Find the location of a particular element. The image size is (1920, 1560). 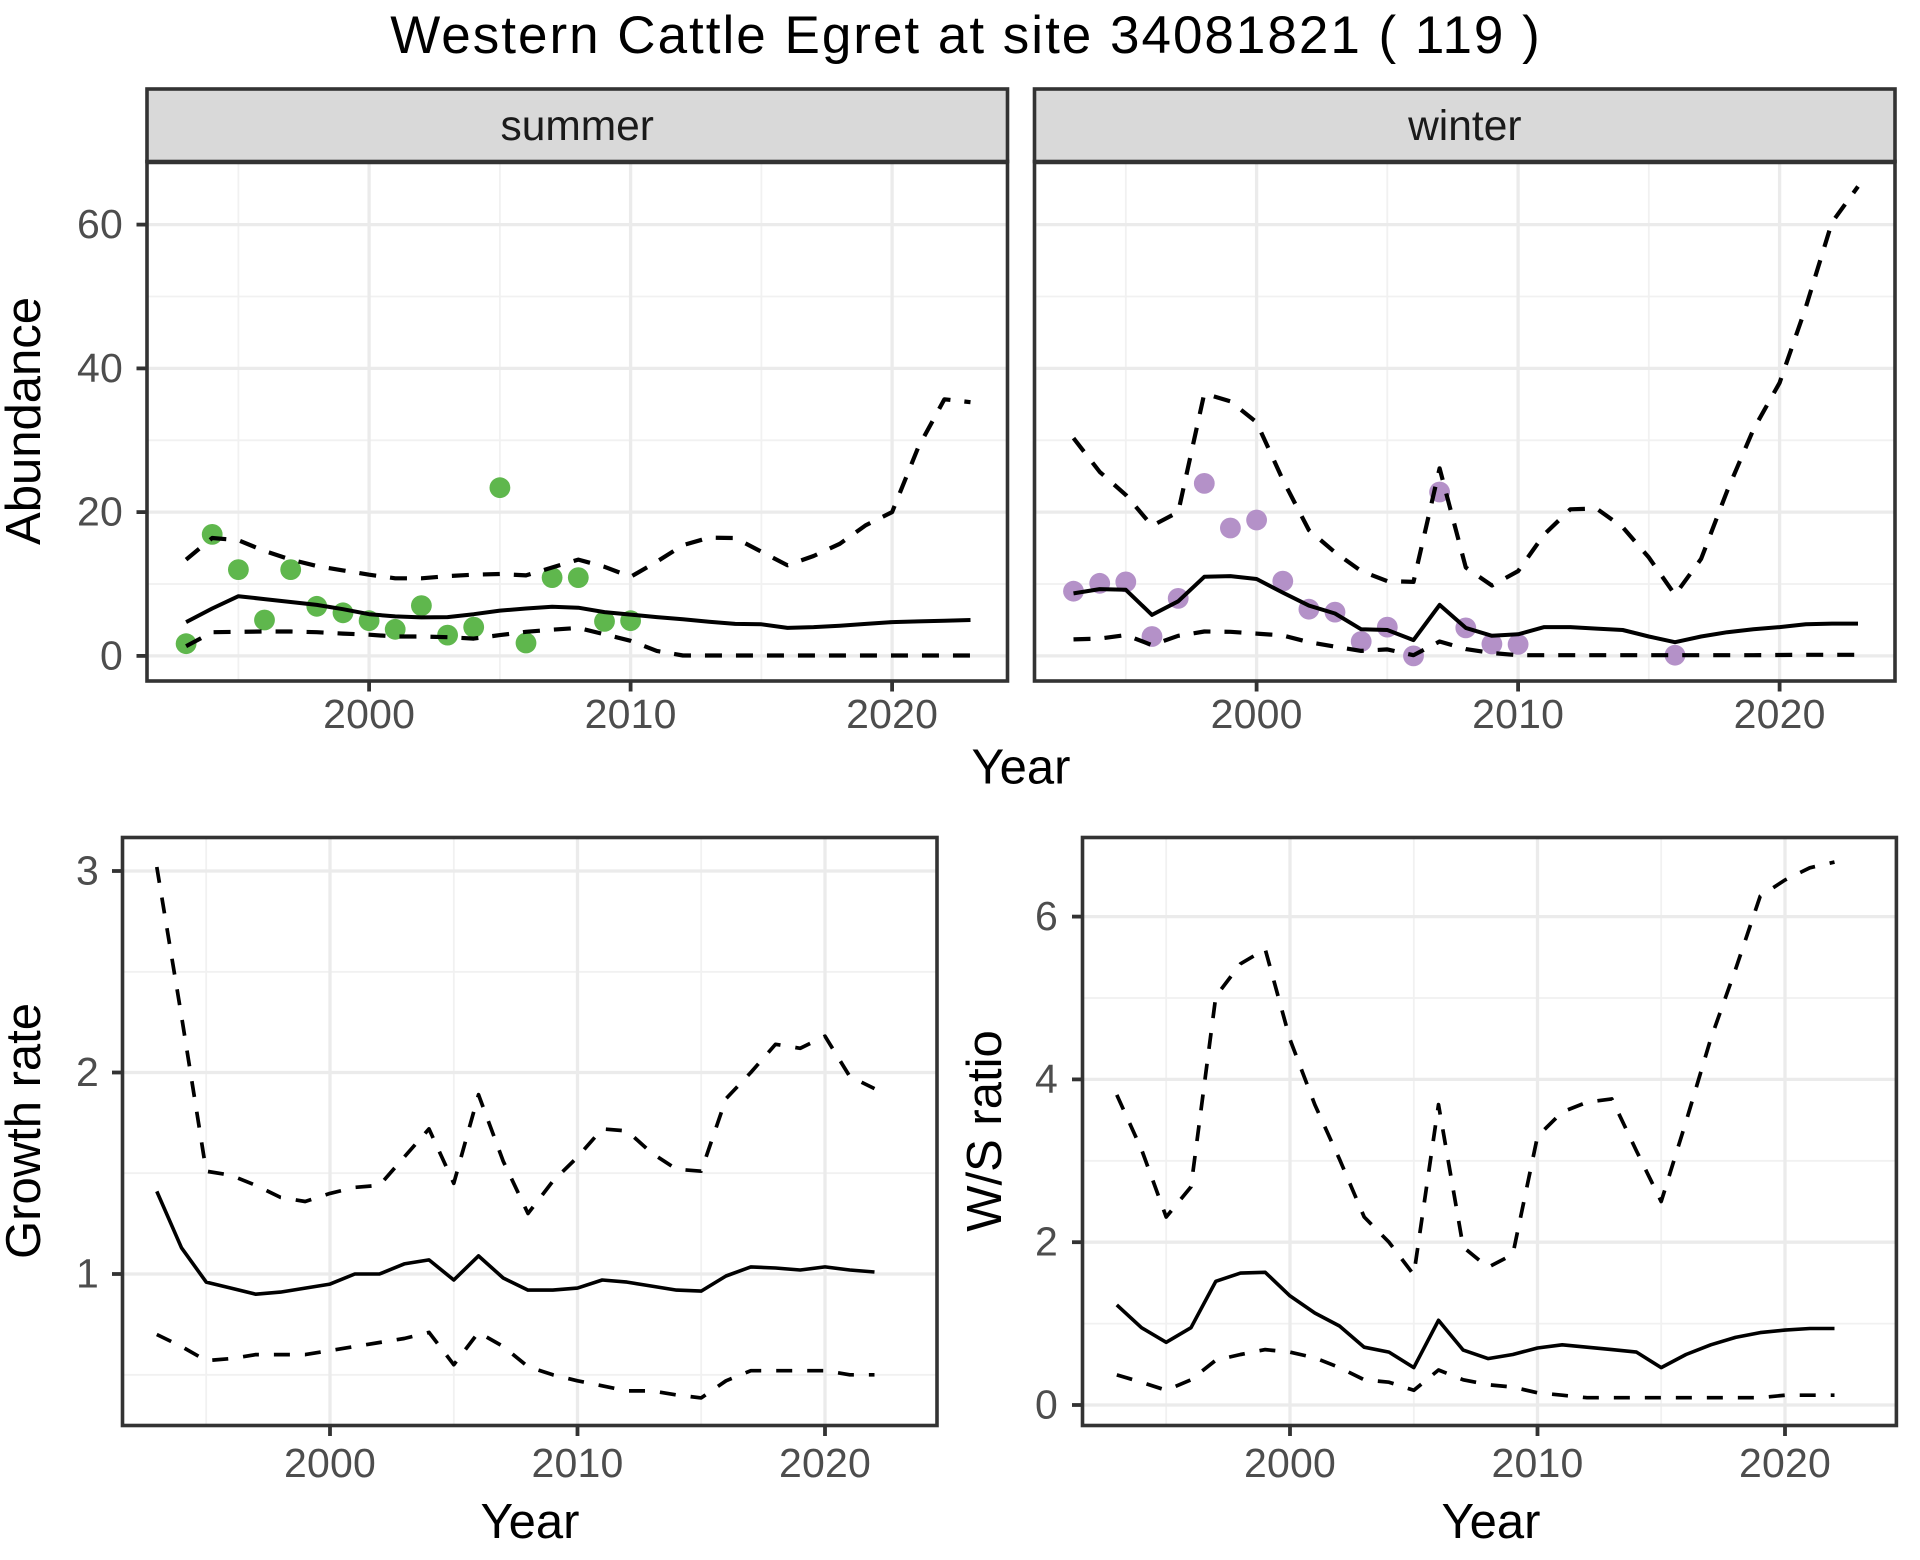

svg-text: summer is located at coordinates (576, 126).